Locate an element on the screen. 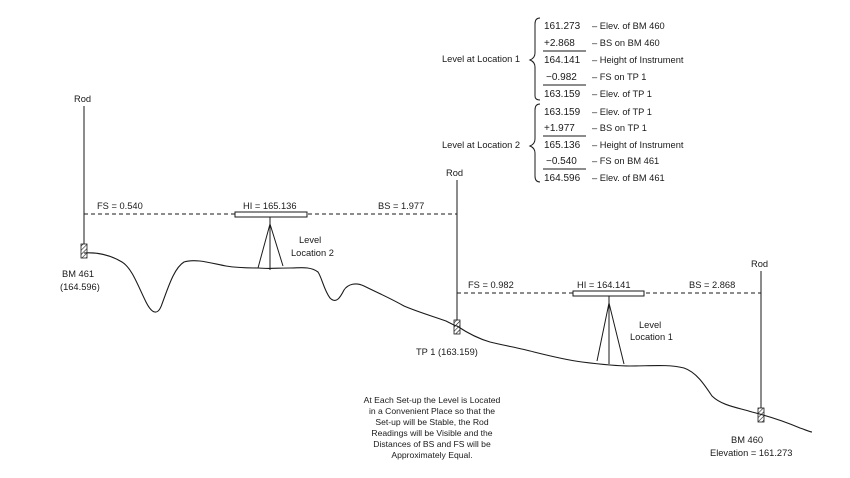 This screenshot has height=478, width=850. loc1-desc-4: – FS on TP 1 is located at coordinates (619, 77).